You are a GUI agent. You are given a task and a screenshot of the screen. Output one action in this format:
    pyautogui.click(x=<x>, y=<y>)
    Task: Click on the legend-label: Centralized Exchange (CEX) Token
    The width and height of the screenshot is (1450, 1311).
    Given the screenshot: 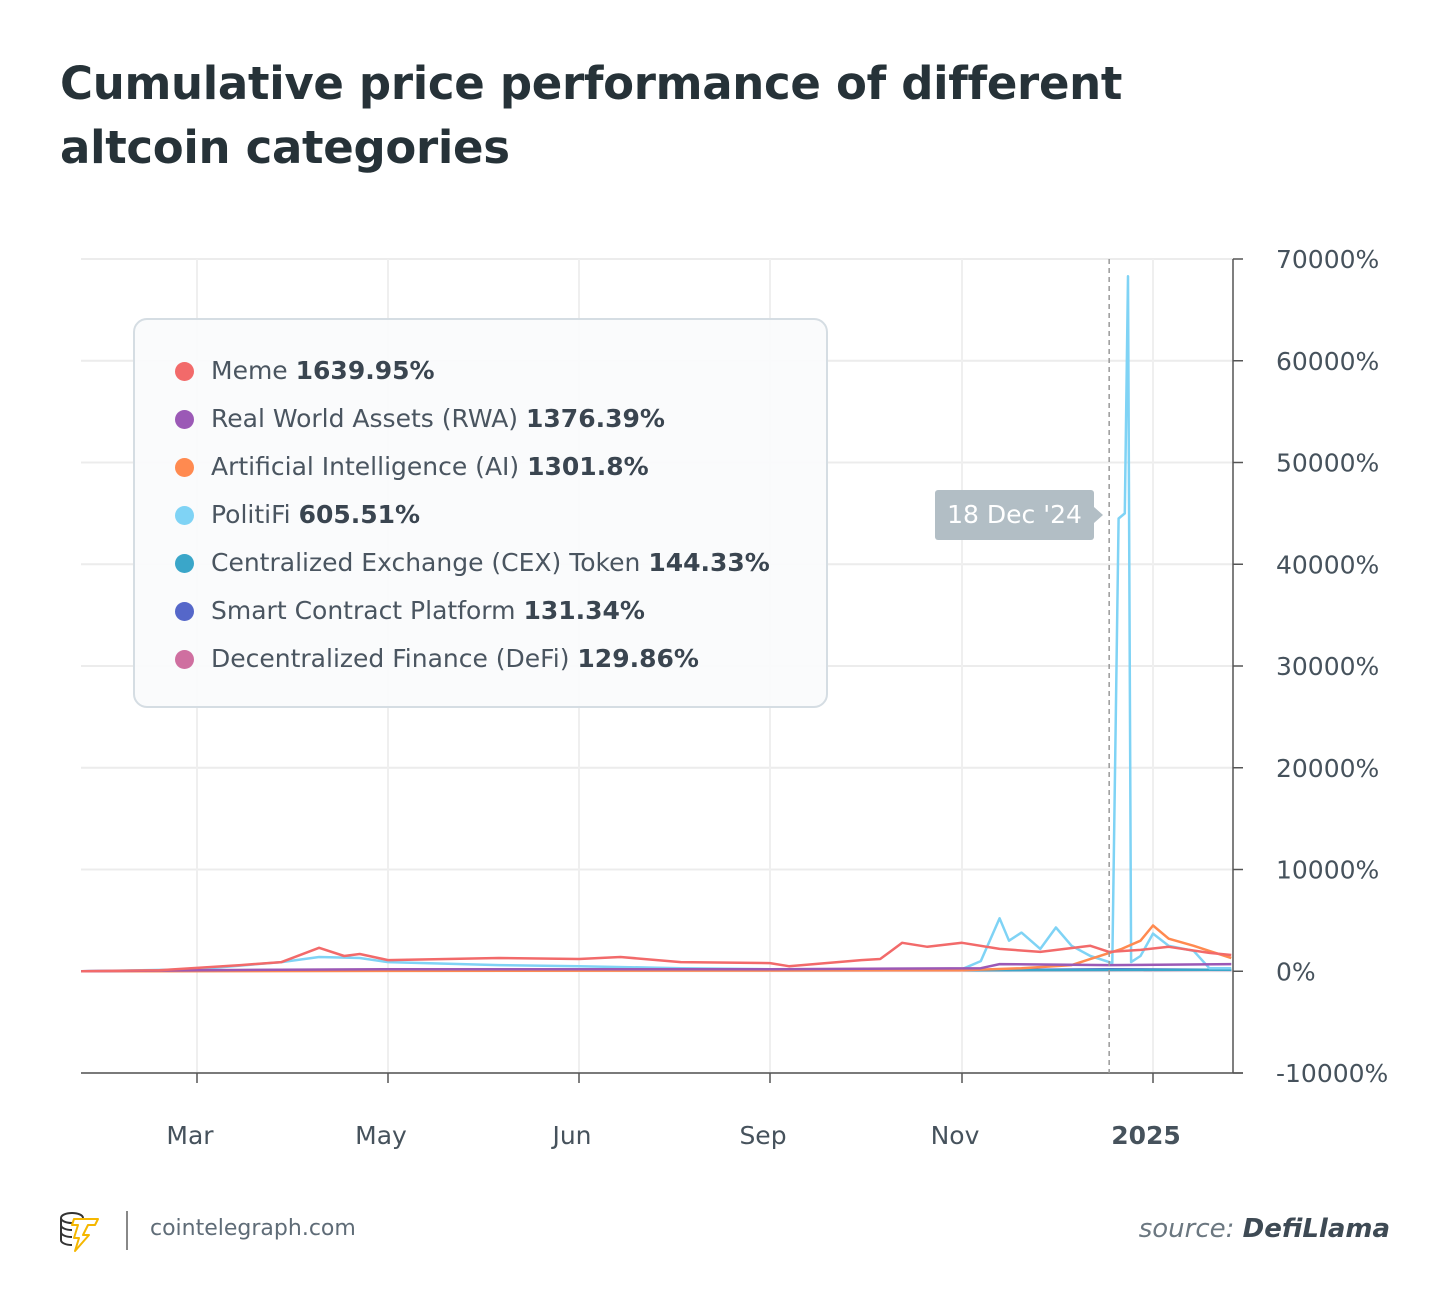 What is the action you would take?
    pyautogui.click(x=430, y=562)
    